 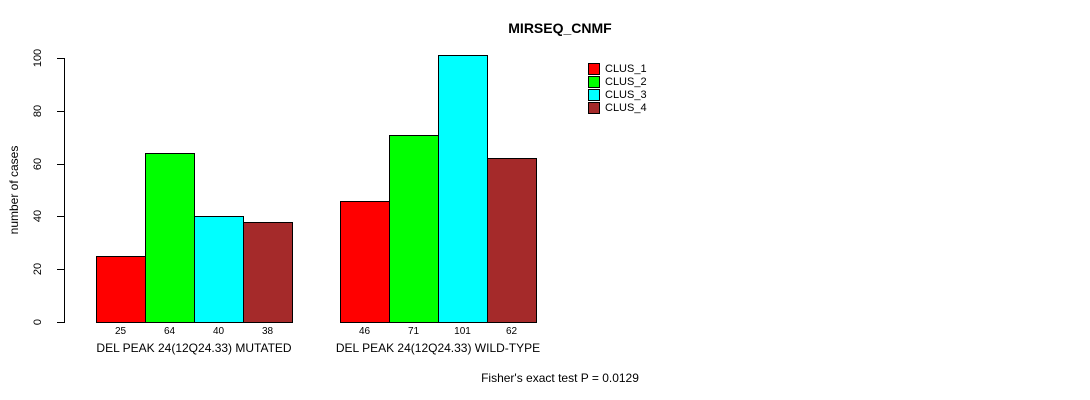 I want to click on fisher-test-annotation: Fisher's exact test P = 0.0129, so click(x=560, y=378).